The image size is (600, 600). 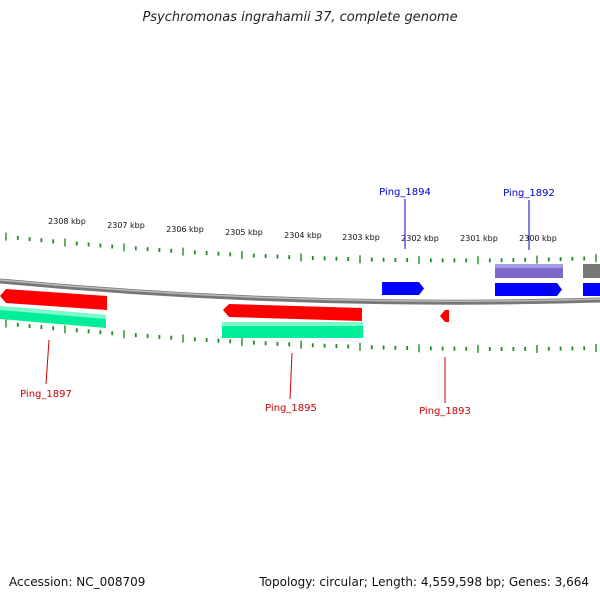 I want to click on scale-label: 2301 kbp, so click(x=479, y=238).